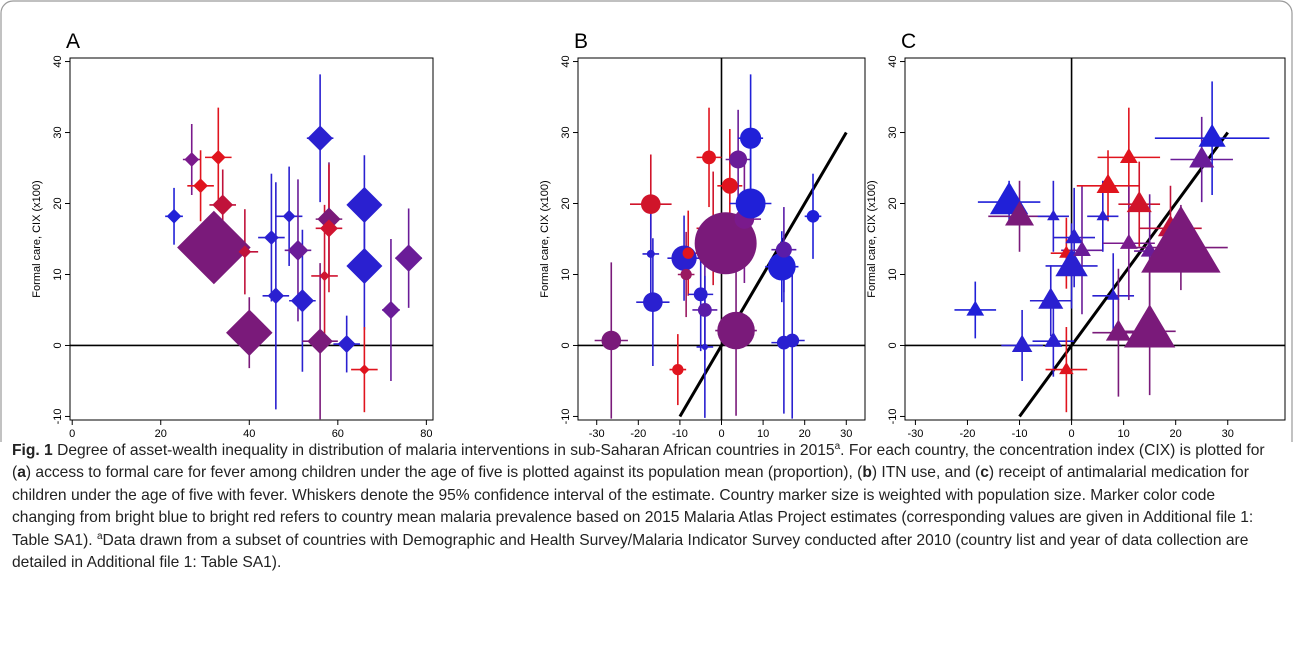 The image size is (1293, 662). What do you see at coordinates (581, 41) in the screenshot?
I see `panel-title: B` at bounding box center [581, 41].